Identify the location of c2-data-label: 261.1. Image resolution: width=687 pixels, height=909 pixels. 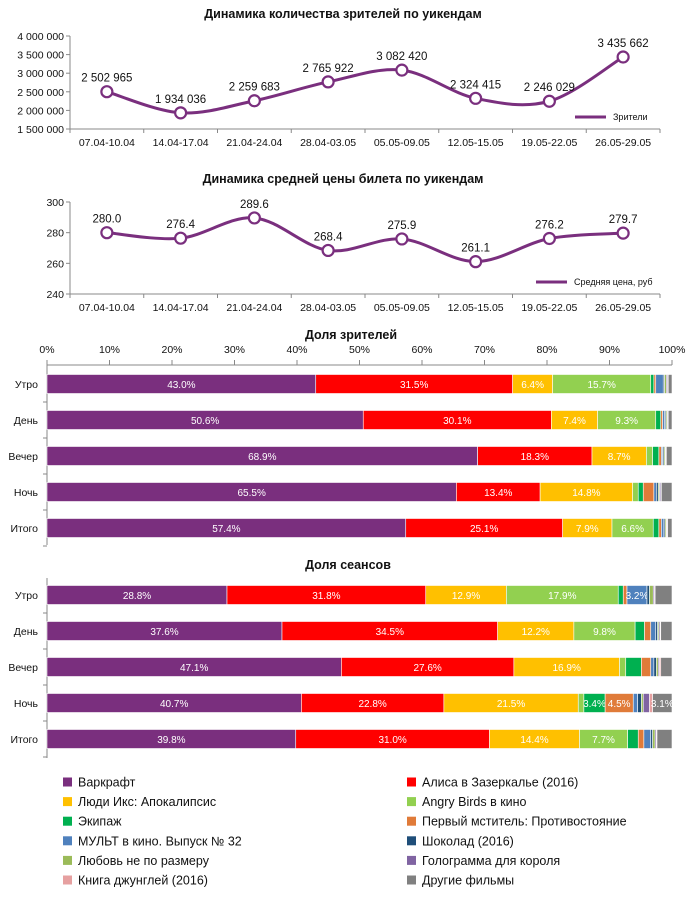
(475, 249).